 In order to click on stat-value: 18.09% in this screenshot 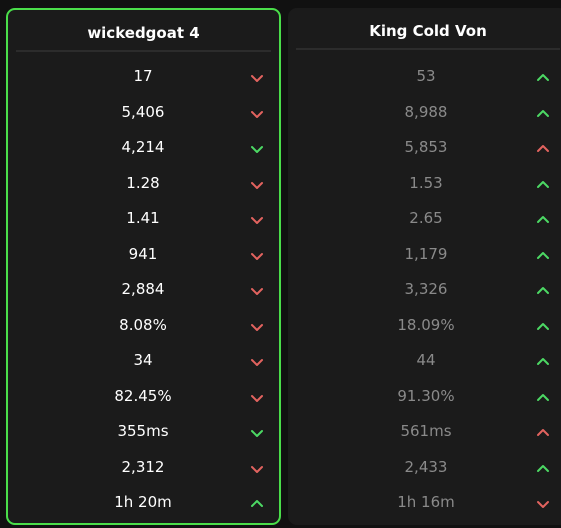, I will do `click(426, 324)`.